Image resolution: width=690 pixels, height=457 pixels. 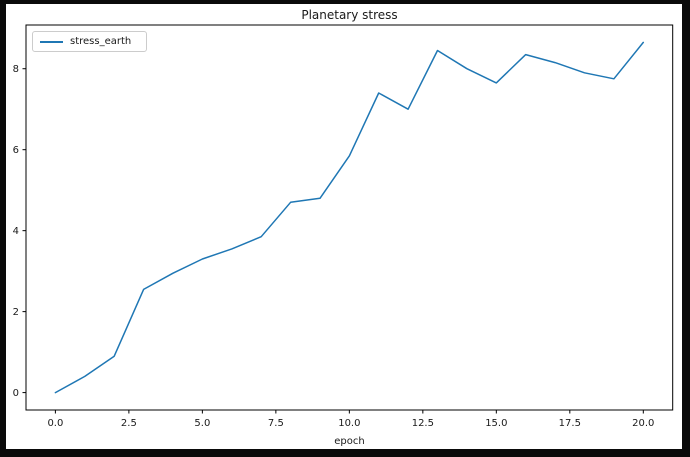 What do you see at coordinates (202, 423) in the screenshot?
I see `x-tick-label: 5.0` at bounding box center [202, 423].